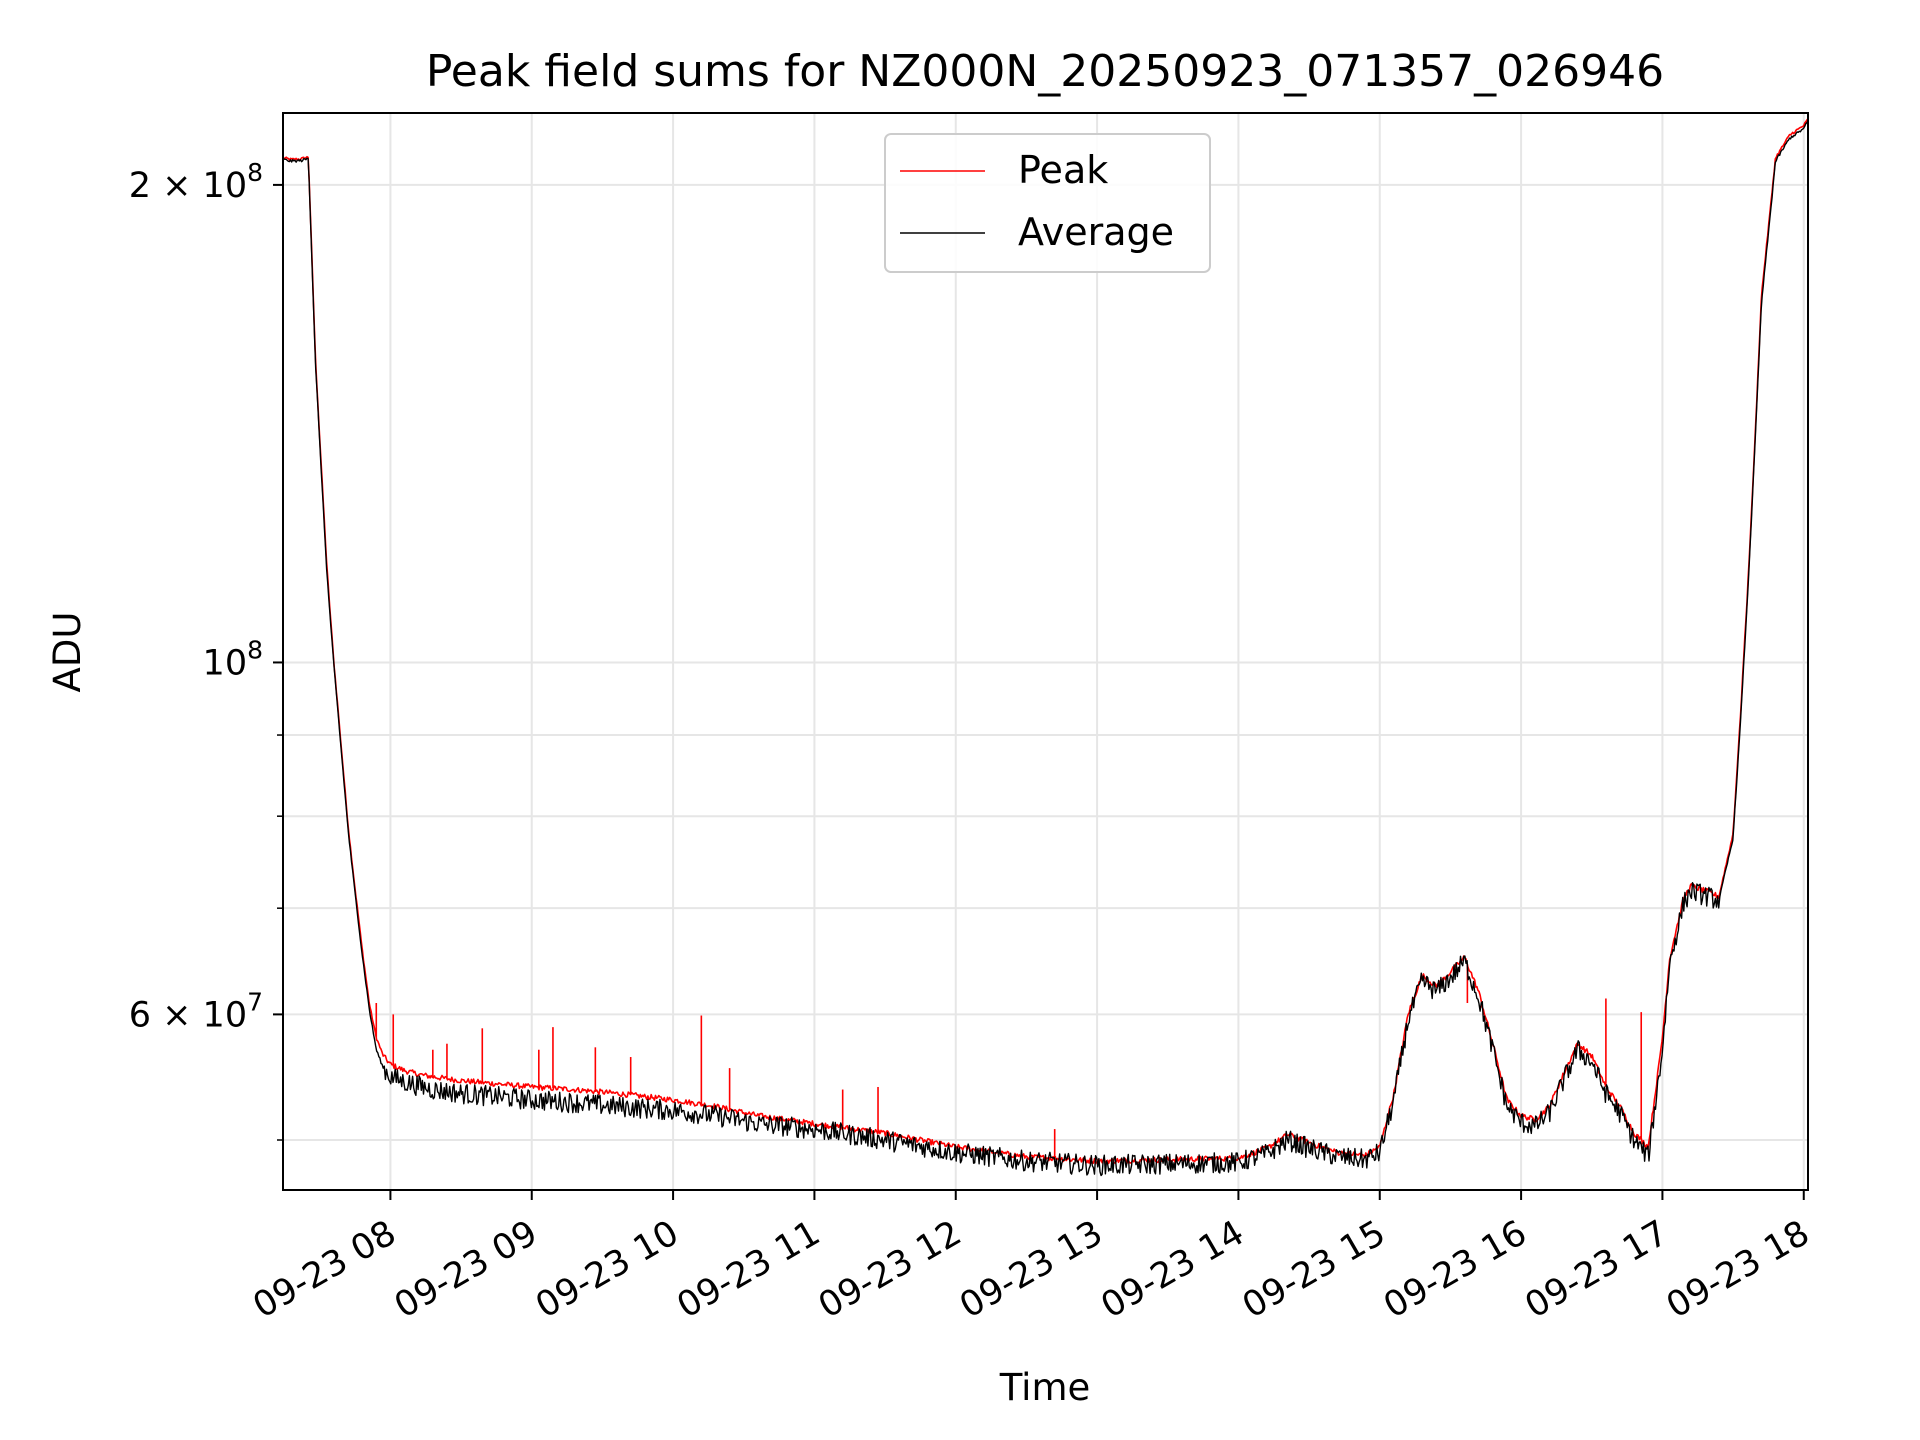  What do you see at coordinates (1096, 232) in the screenshot?
I see `legend-average-label: Average` at bounding box center [1096, 232].